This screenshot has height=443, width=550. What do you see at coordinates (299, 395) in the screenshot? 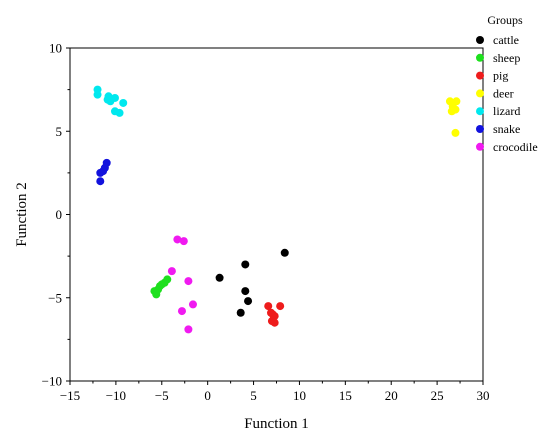
I see `x-tick-label: 10` at bounding box center [299, 395].